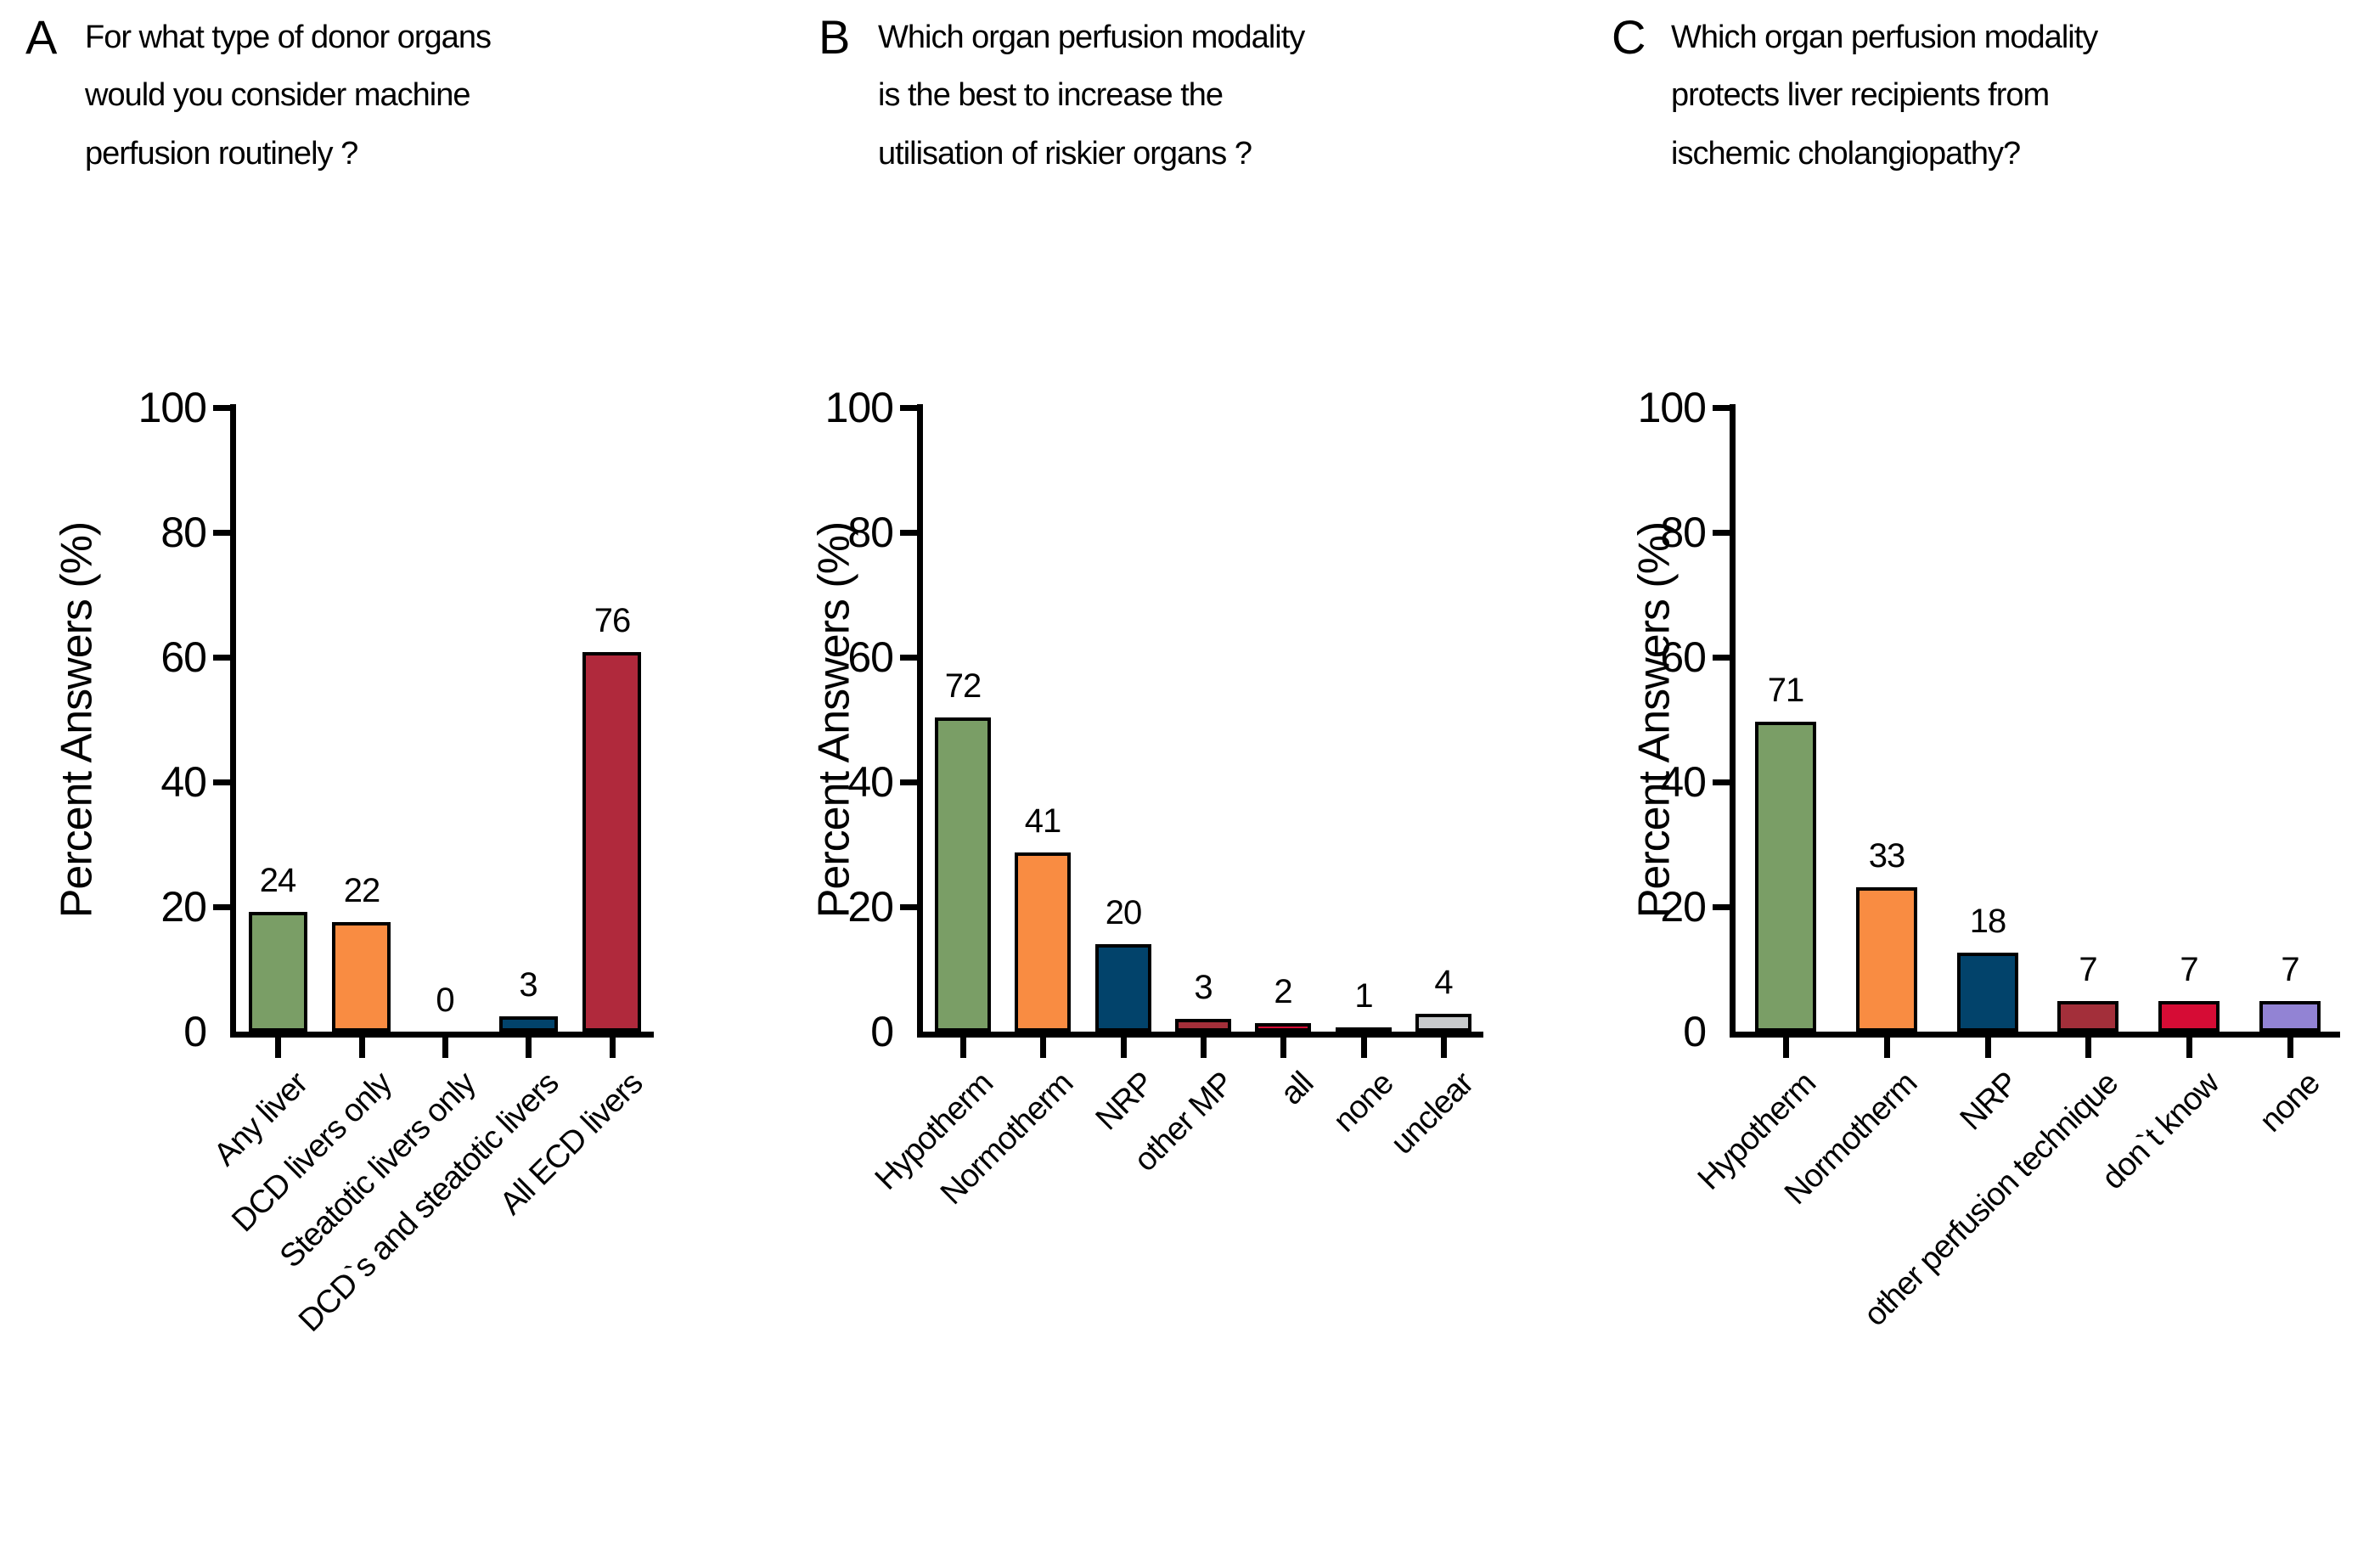 The height and width of the screenshot is (1547, 2380). What do you see at coordinates (1124, 912) in the screenshot?
I see `bar-value-label: 20` at bounding box center [1124, 912].